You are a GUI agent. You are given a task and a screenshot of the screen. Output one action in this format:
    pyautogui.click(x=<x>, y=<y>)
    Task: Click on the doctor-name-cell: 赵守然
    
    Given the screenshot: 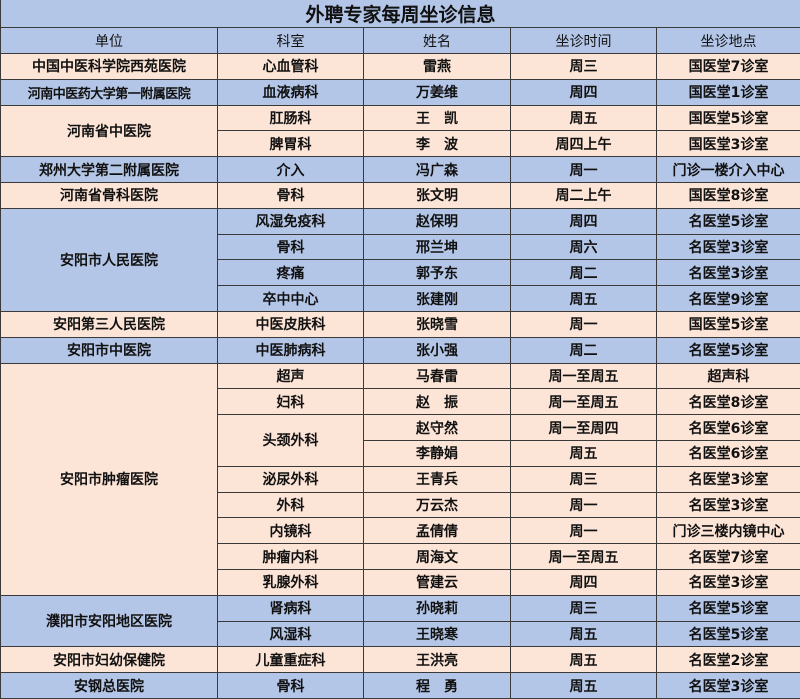 What is the action you would take?
    pyautogui.click(x=437, y=428)
    